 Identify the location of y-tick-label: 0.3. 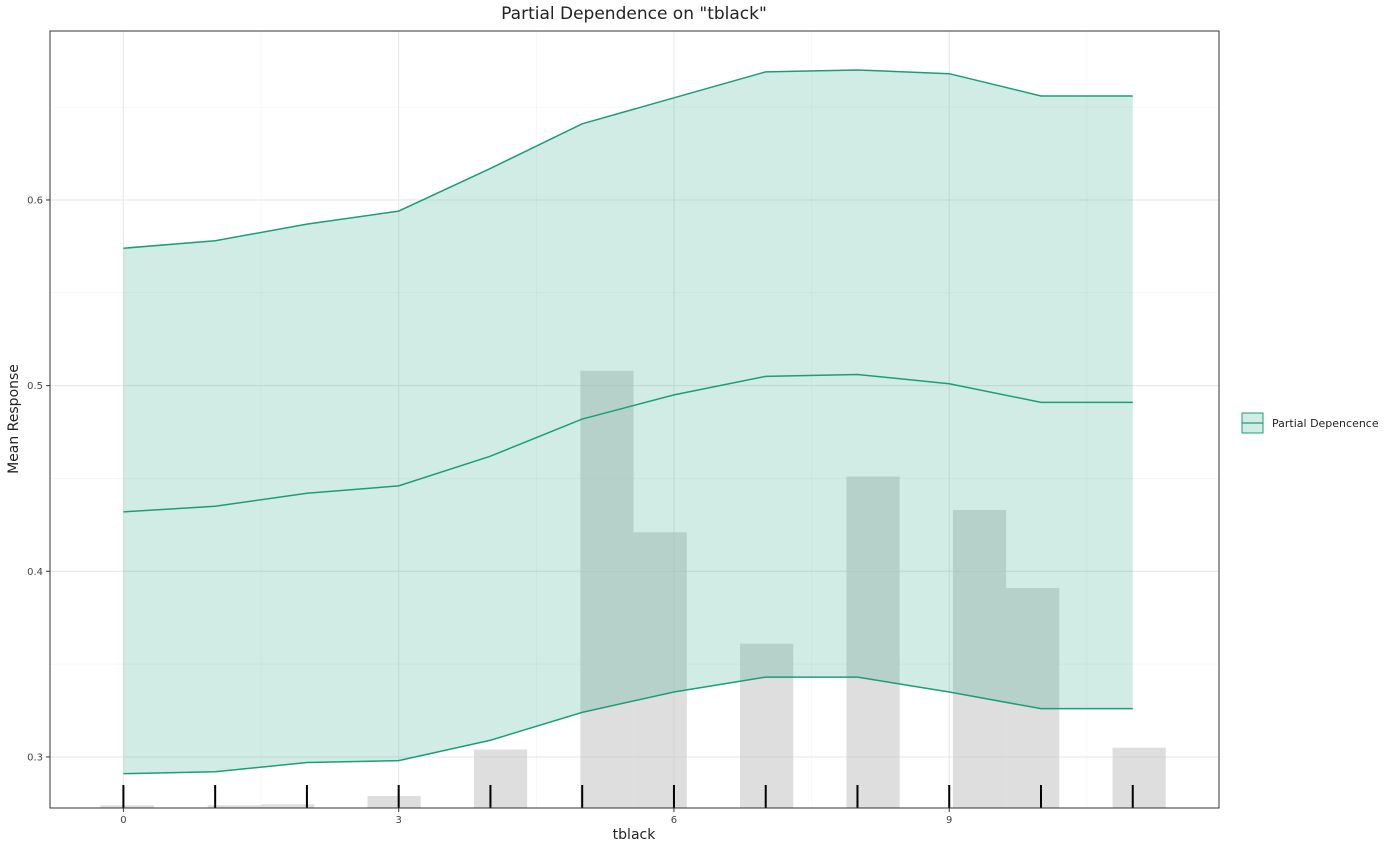
(35, 757).